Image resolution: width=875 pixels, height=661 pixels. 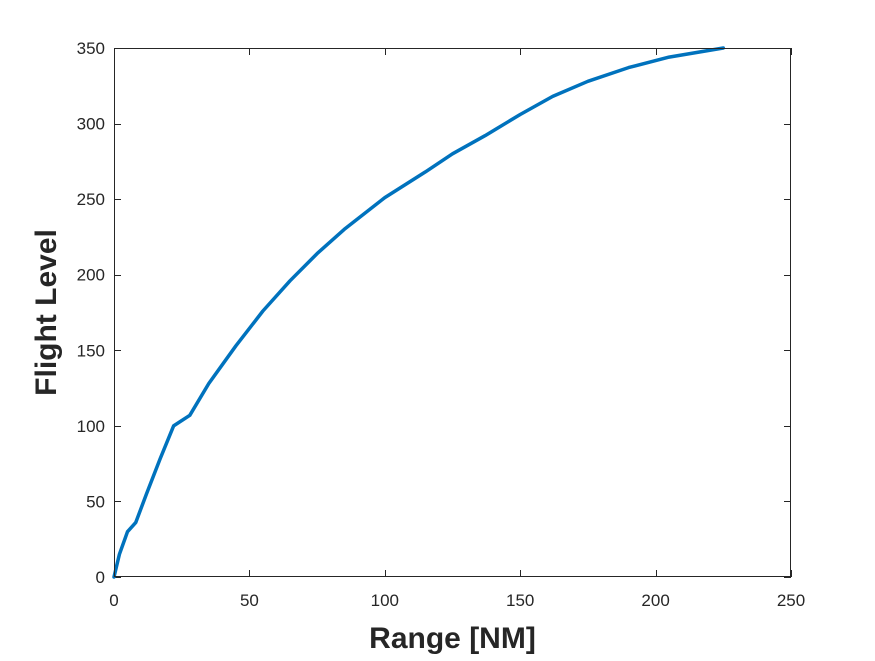 I want to click on y-tick-label: 150, so click(x=91, y=350).